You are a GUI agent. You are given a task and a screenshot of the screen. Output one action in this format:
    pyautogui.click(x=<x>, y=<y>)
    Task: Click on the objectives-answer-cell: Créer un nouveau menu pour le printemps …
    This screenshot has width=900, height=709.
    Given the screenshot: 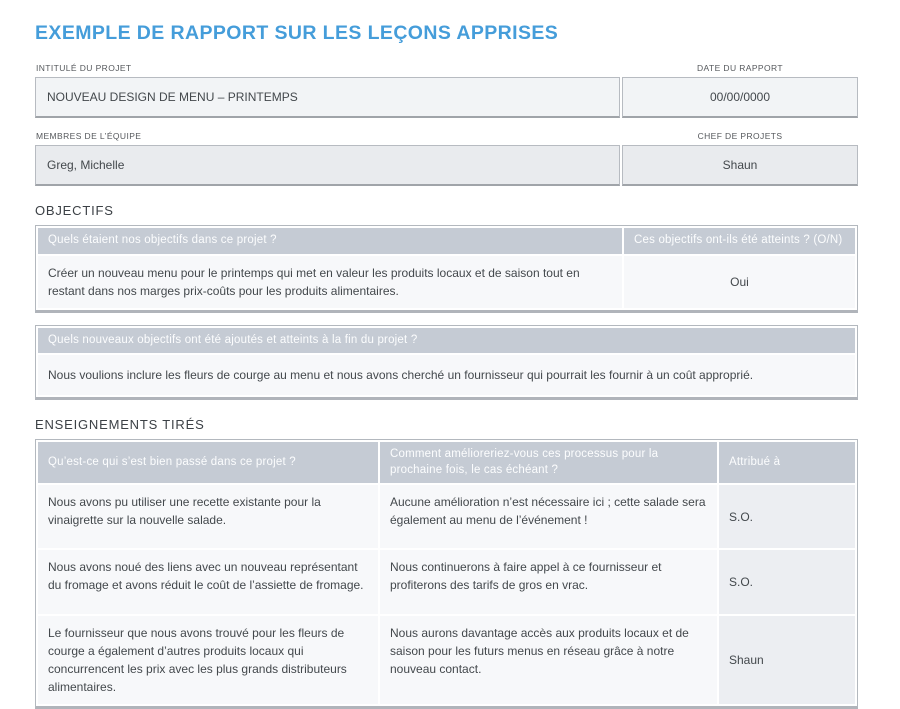 What is the action you would take?
    pyautogui.click(x=330, y=281)
    